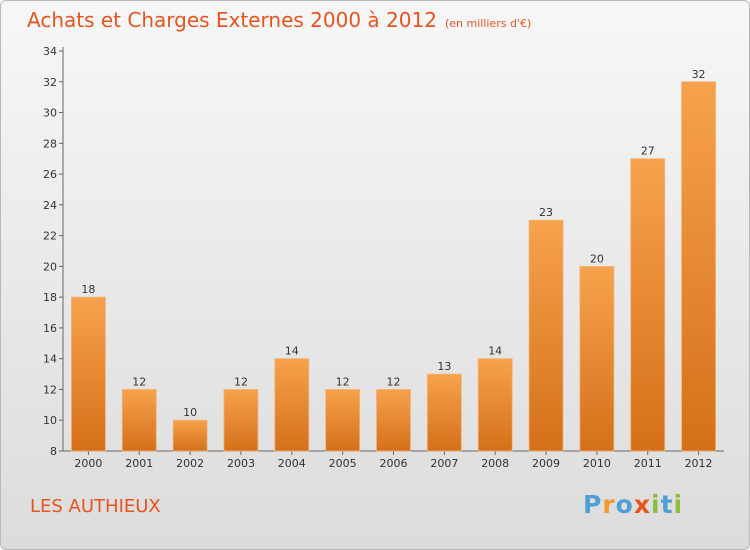  I want to click on x-tick-label: 2007, so click(444, 463).